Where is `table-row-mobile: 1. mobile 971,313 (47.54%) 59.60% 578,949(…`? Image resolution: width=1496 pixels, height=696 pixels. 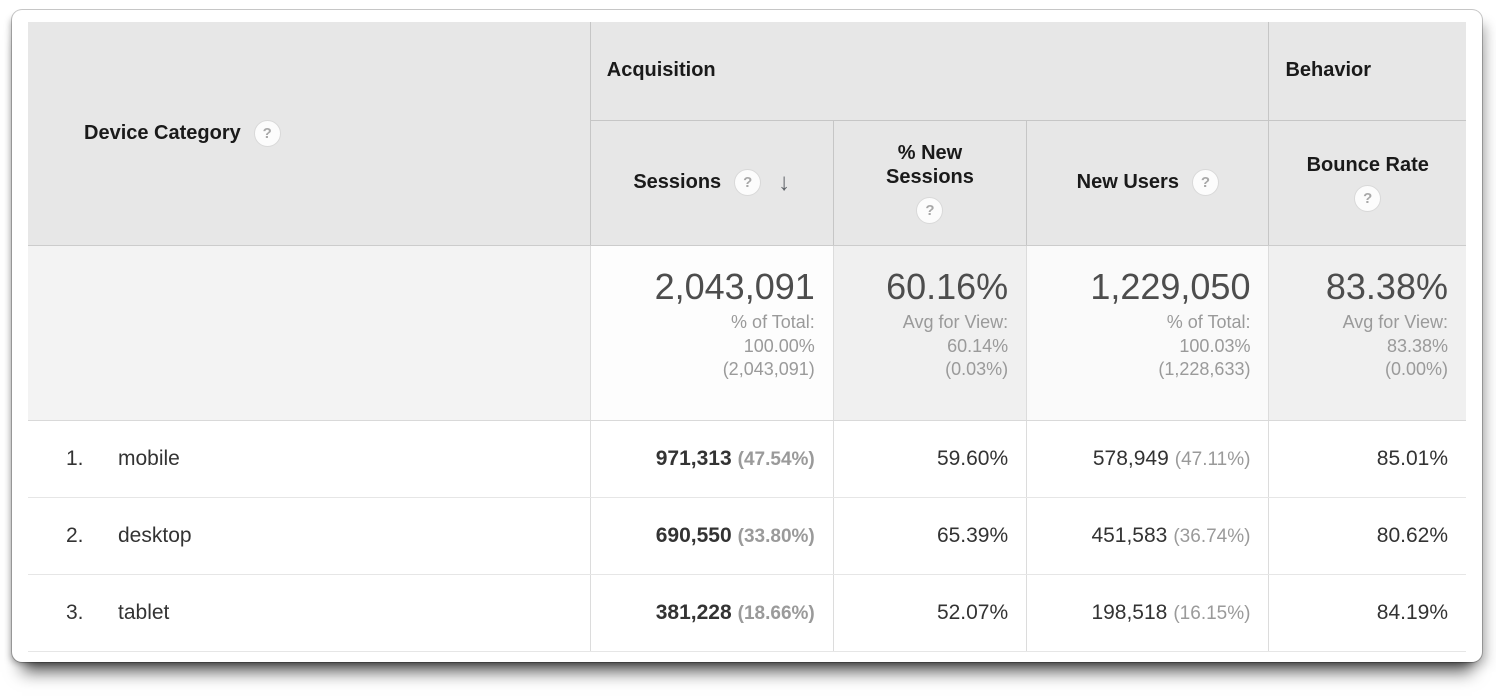 table-row-mobile: 1. mobile 971,313 (47.54%) 59.60% 578,949(… is located at coordinates (747, 459).